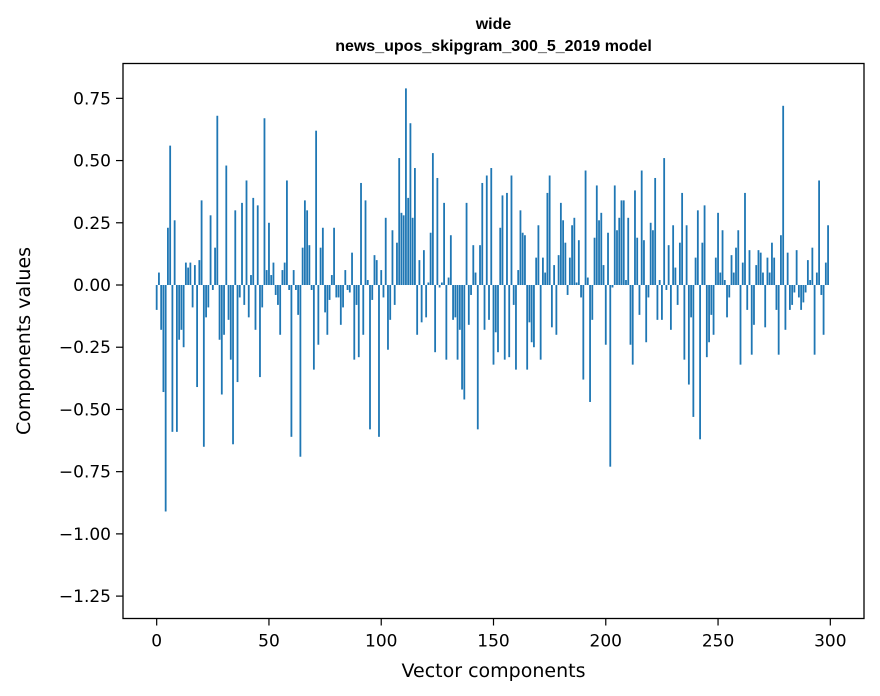 The image size is (880, 696). Describe the element at coordinates (269, 642) in the screenshot. I see `x-tick-label: 50` at that location.